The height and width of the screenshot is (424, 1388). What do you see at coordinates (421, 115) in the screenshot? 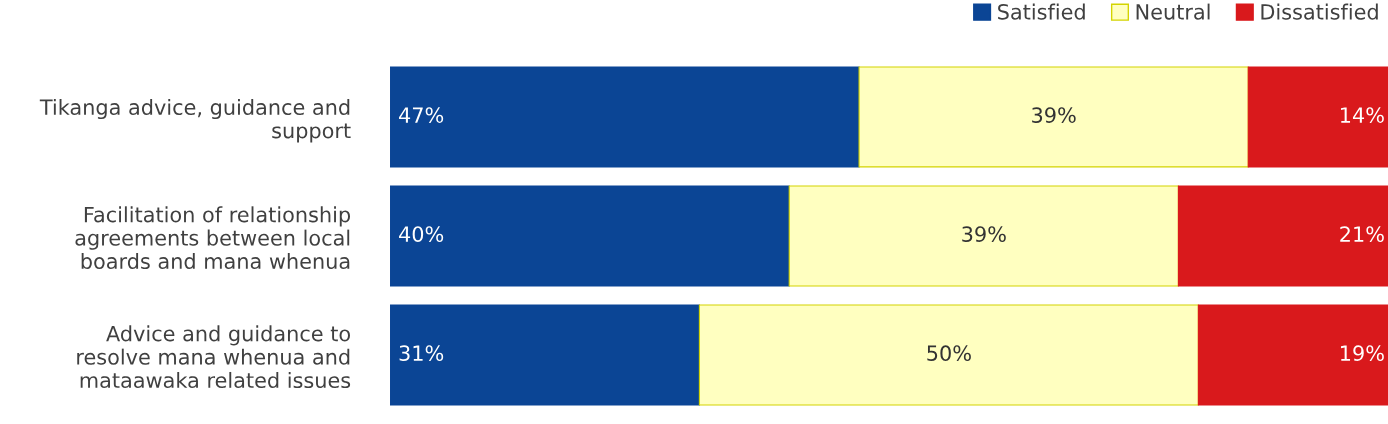
I see `data-label: 47%` at bounding box center [421, 115].